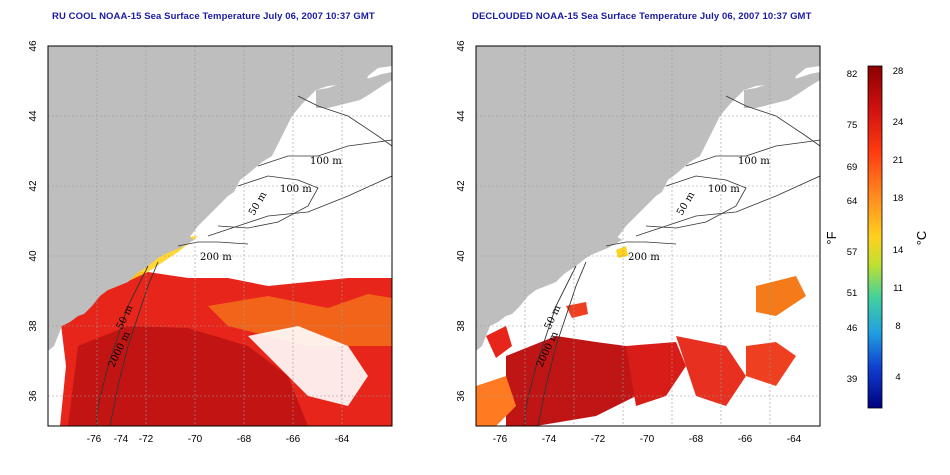 The image size is (950, 475). I want to click on f-tick: 69, so click(852, 167).